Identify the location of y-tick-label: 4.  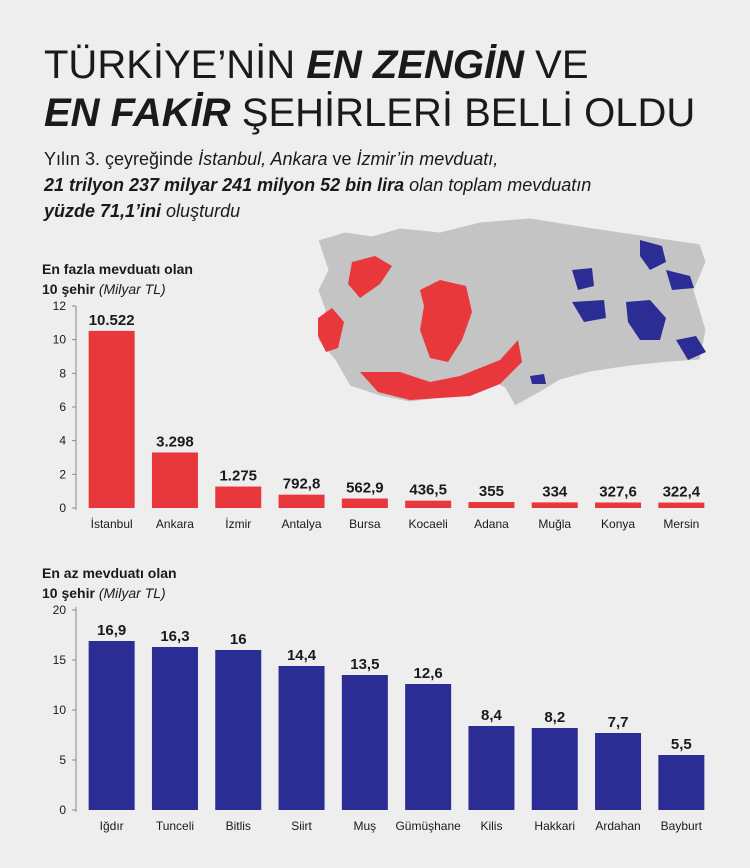
(62, 441).